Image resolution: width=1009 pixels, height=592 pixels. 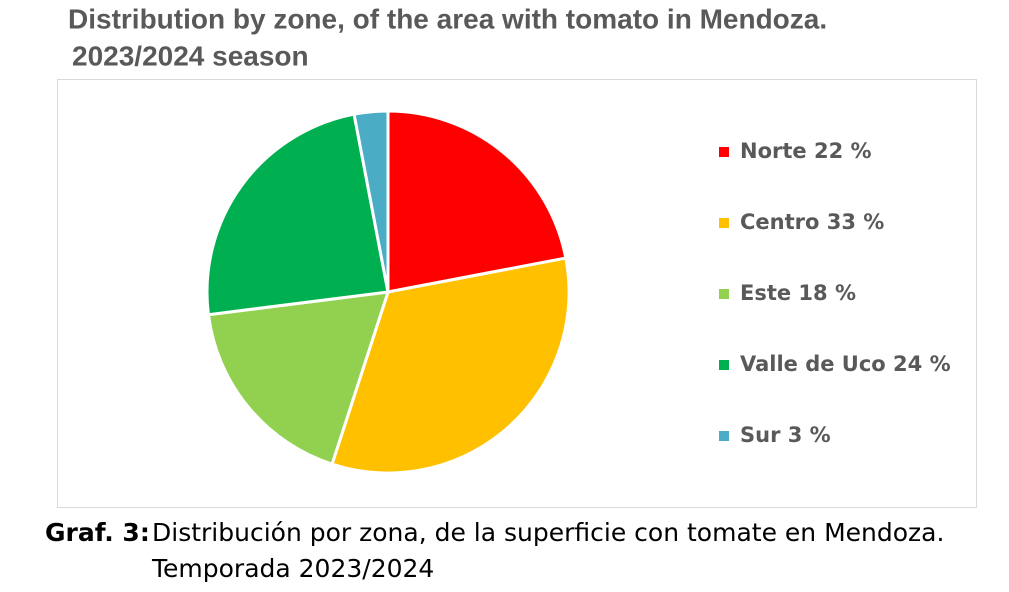 I want to click on legend-label: Centro 33 %, so click(x=812, y=222).